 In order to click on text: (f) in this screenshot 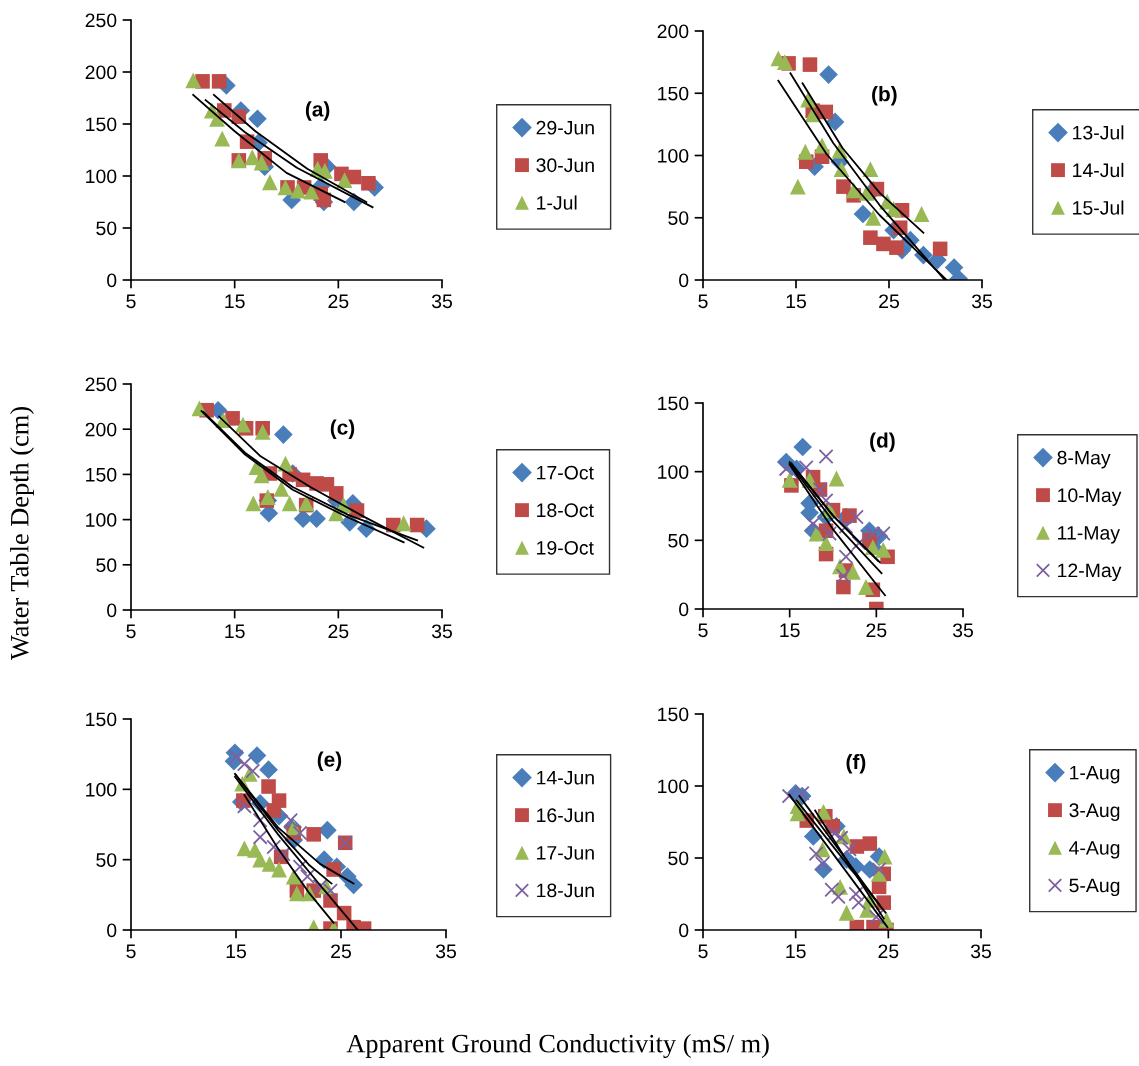, I will do `click(856, 763)`.